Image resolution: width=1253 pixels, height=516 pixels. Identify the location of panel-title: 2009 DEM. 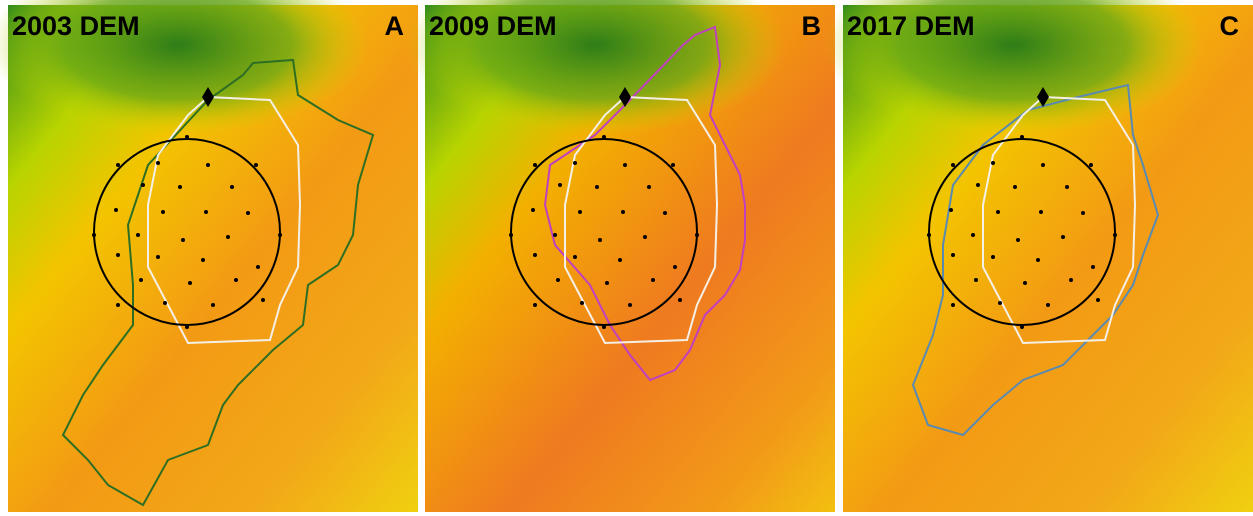
(493, 26).